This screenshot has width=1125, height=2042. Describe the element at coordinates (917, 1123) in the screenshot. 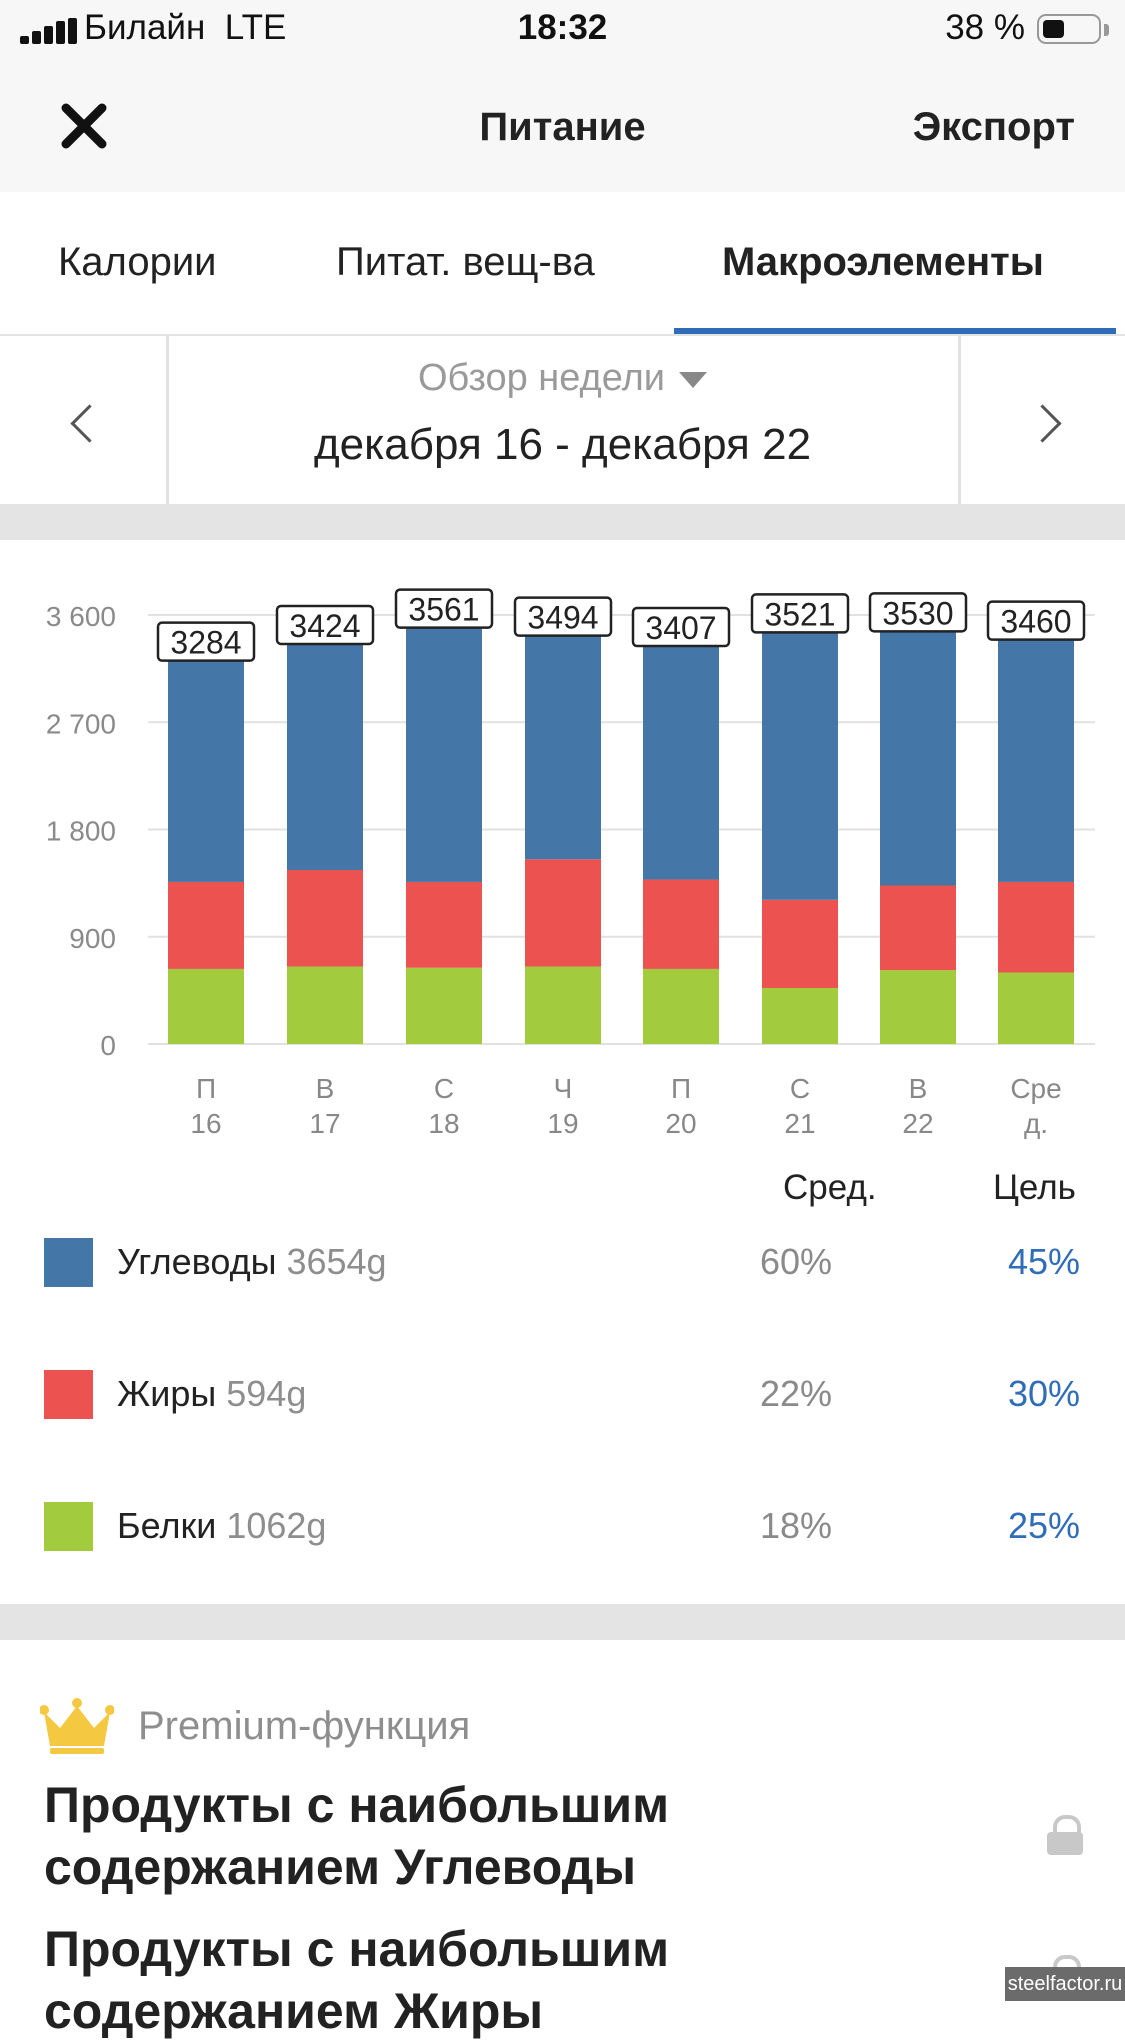

I see `x-tick-label: 22` at that location.